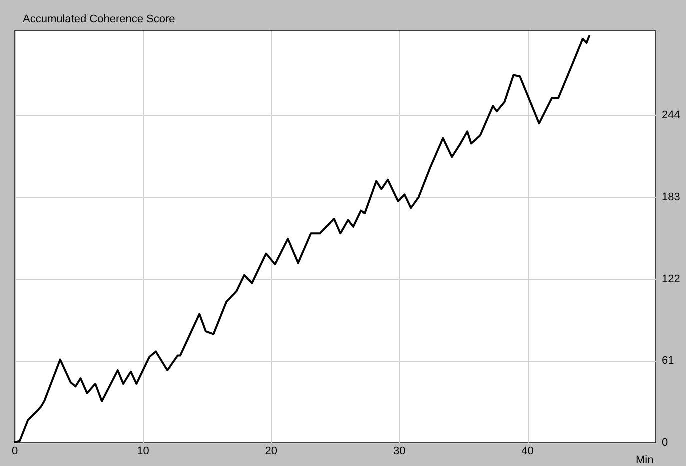 This screenshot has height=466, width=686. What do you see at coordinates (528, 452) in the screenshot?
I see `x-tick-label: 40` at bounding box center [528, 452].